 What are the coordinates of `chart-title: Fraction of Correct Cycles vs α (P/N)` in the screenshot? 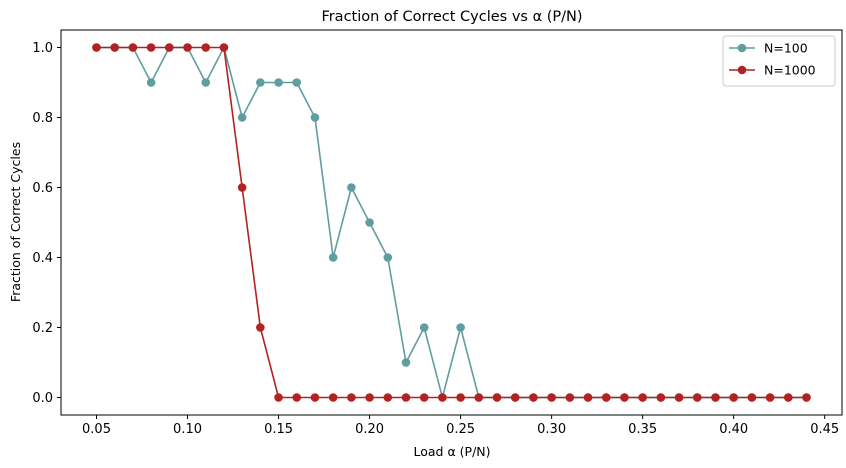 It's located at (451, 17).